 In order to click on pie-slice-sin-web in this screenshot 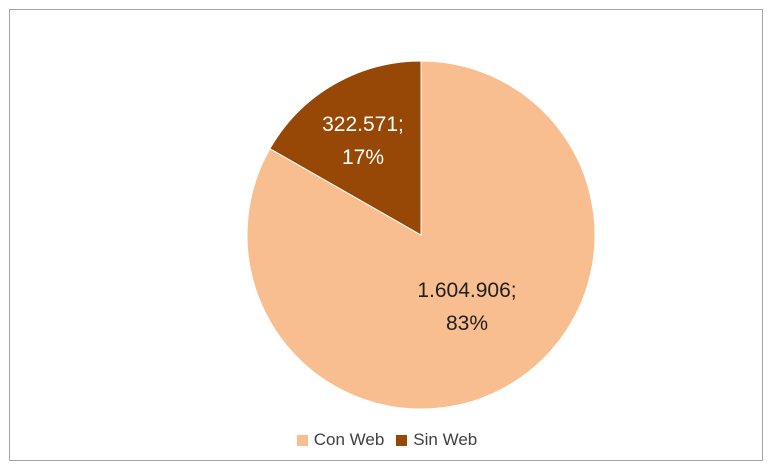, I will do `click(345, 148)`.